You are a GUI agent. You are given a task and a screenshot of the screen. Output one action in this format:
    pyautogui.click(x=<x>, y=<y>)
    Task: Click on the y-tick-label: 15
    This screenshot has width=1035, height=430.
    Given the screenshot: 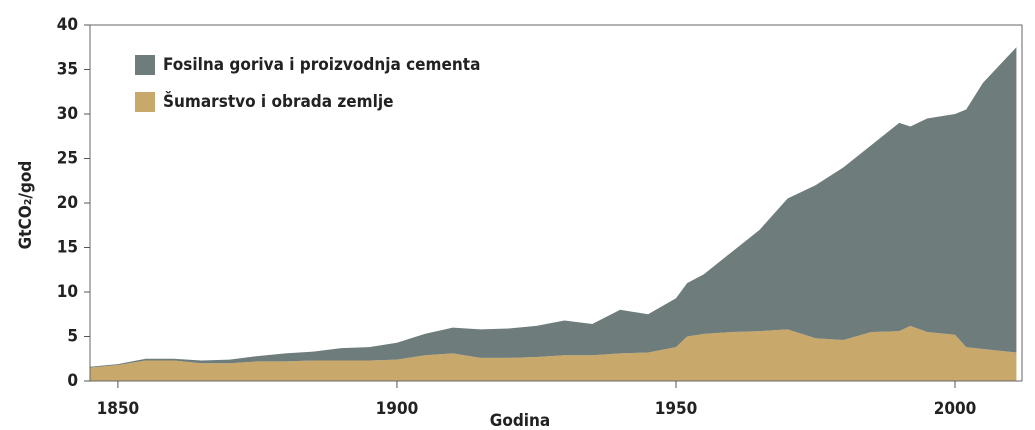 What is the action you would take?
    pyautogui.click(x=67, y=248)
    